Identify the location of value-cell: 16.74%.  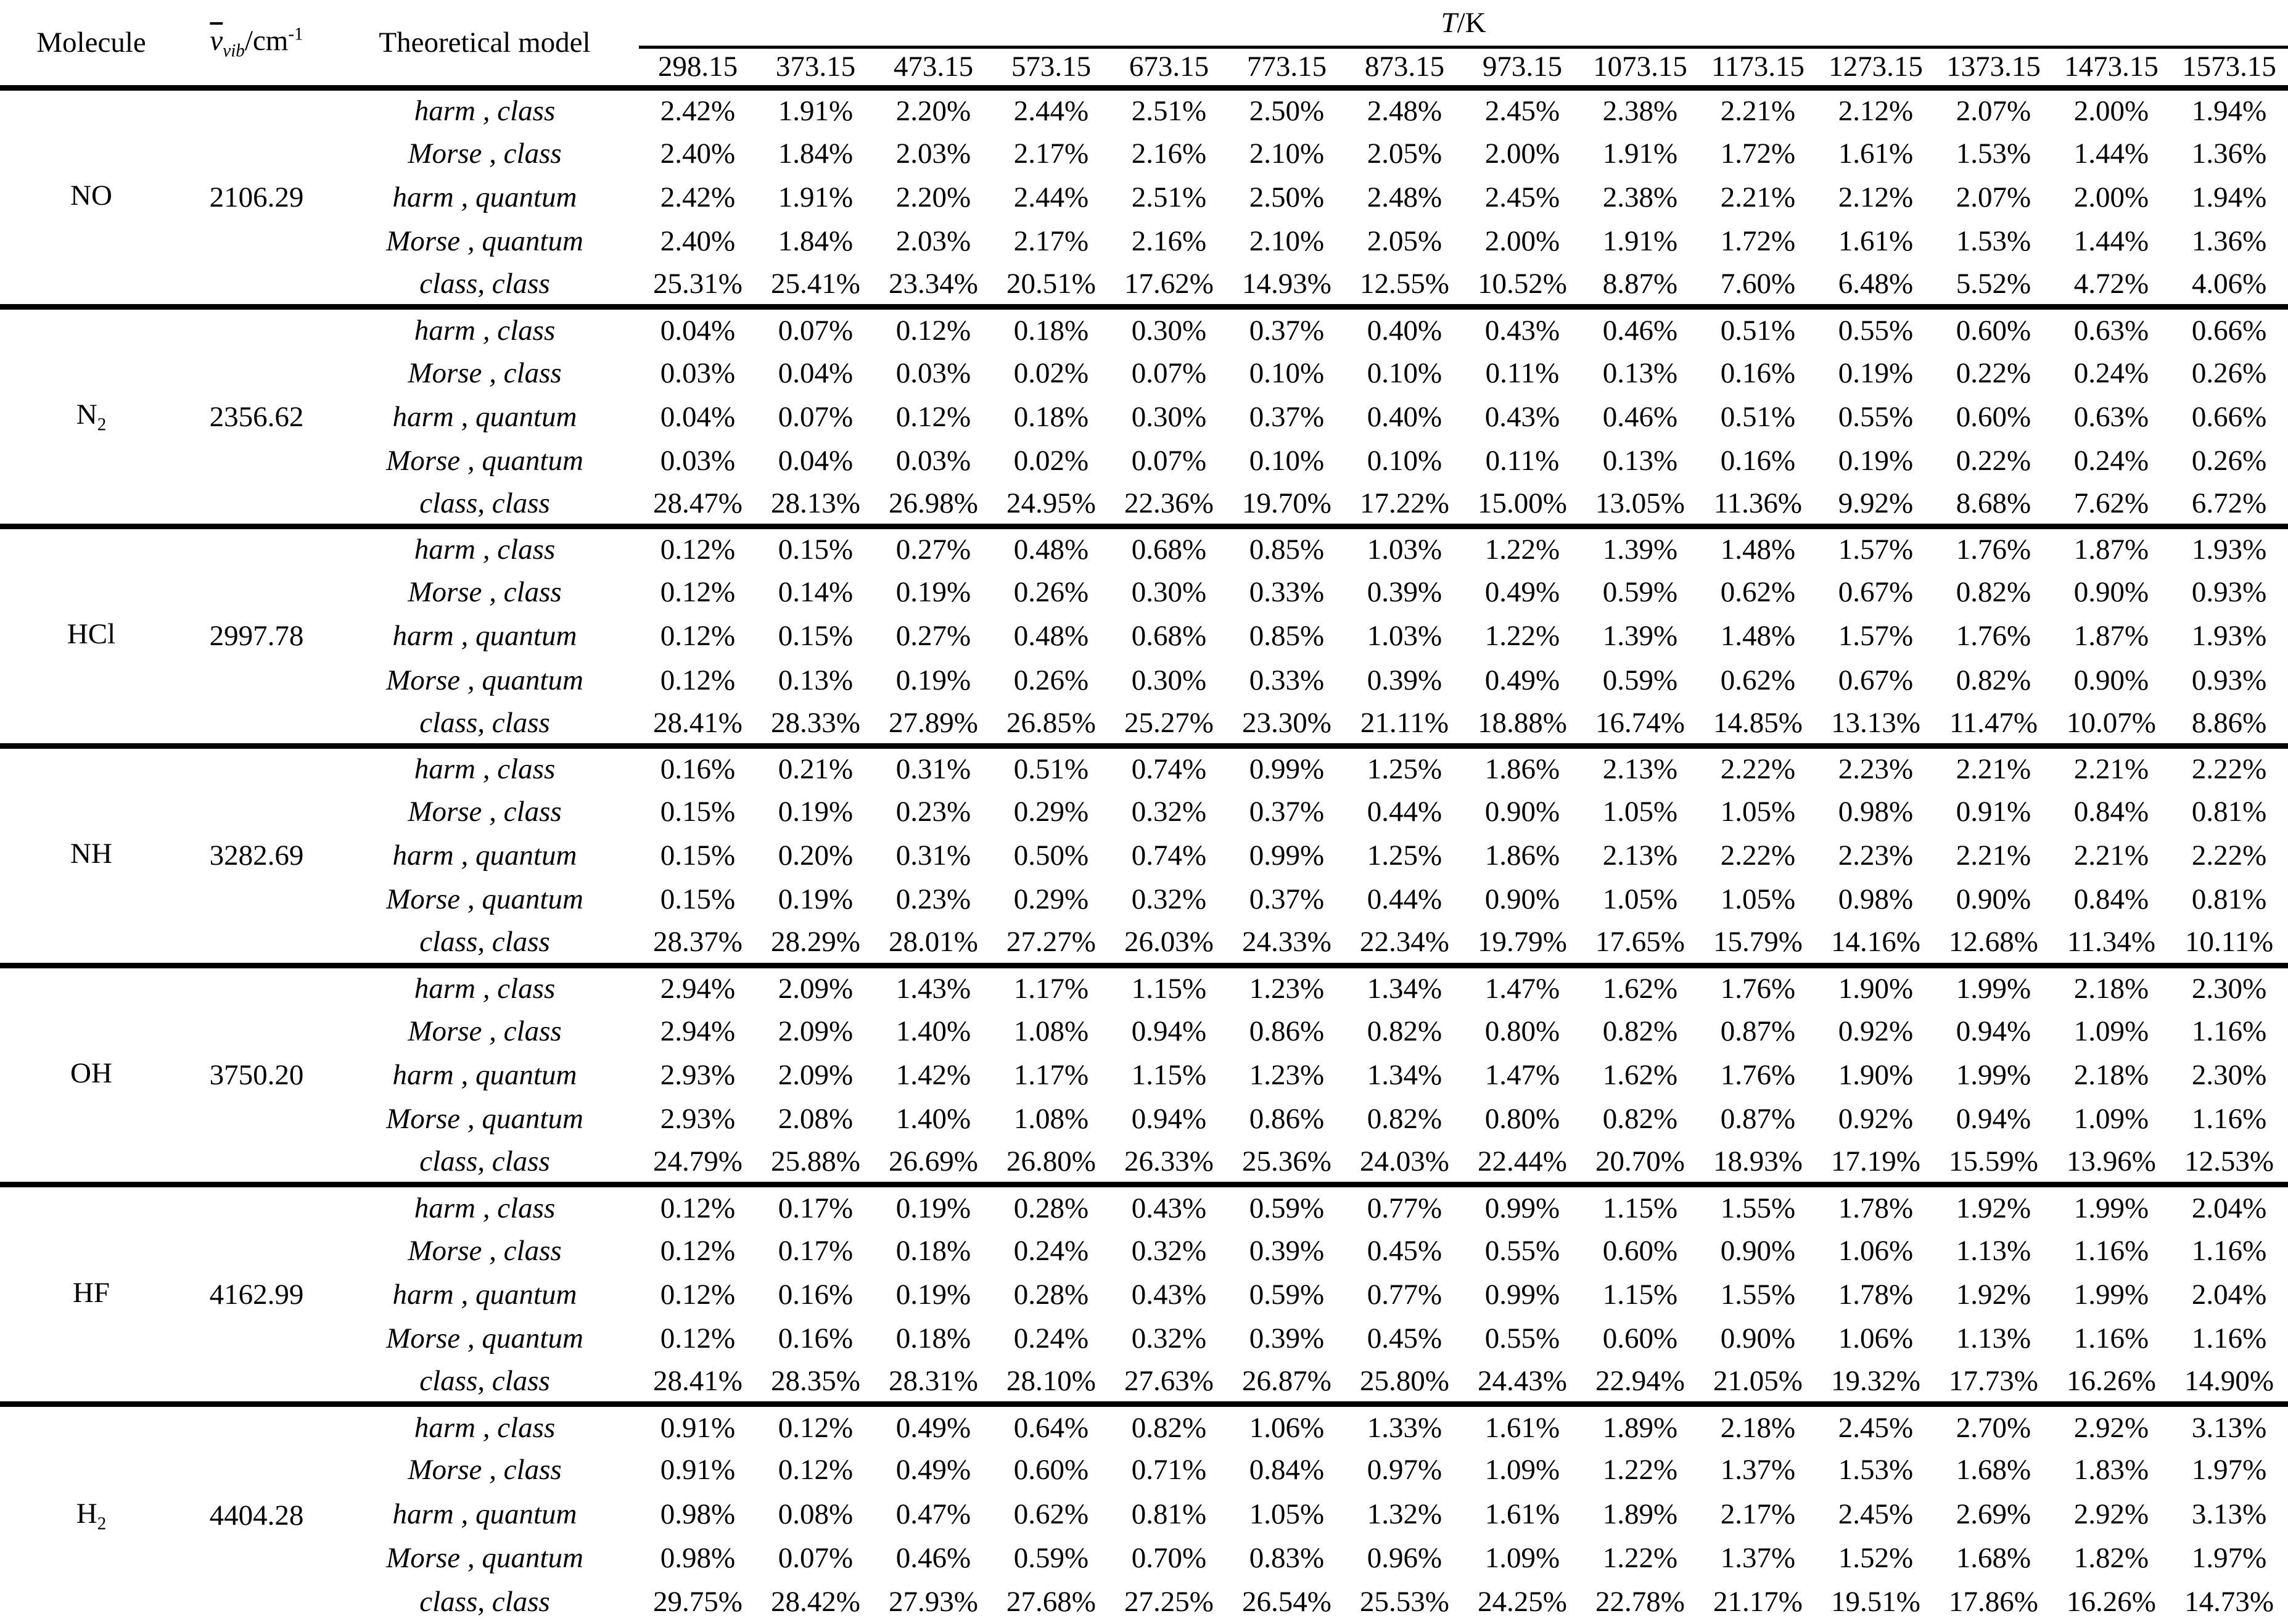
(1640, 722).